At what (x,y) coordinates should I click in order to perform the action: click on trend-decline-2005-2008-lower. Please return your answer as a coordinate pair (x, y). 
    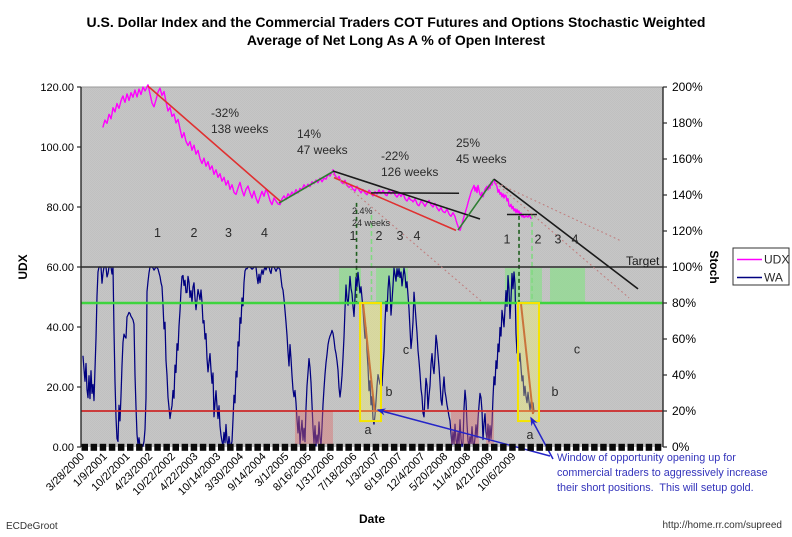
    Looking at the image, I should click on (395, 204).